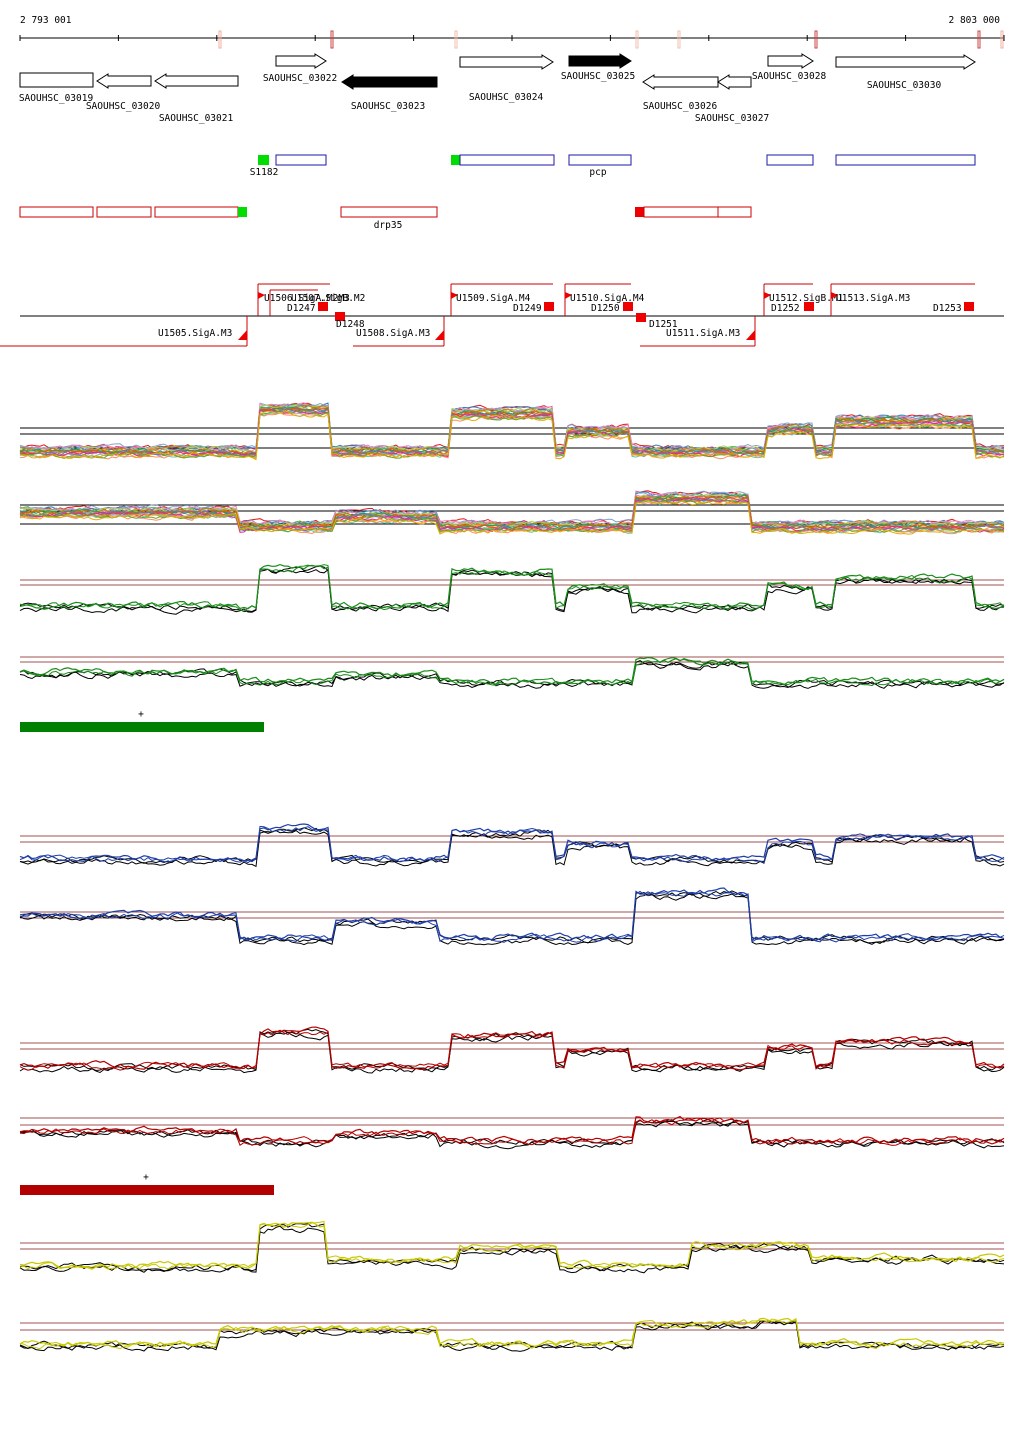 The height and width of the screenshot is (1435, 1024). I want to click on downshift-label: D1249, so click(527, 308).